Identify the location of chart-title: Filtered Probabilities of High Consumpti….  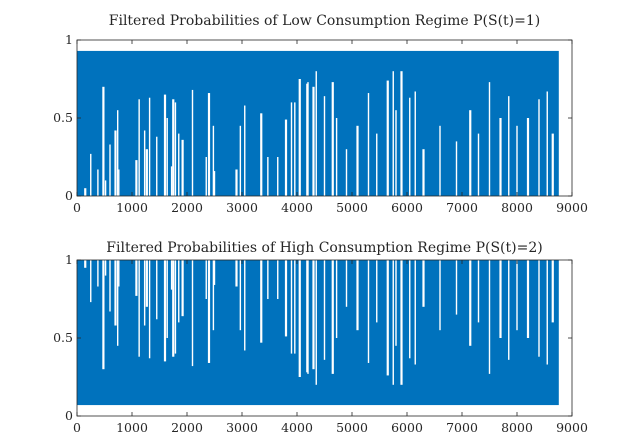
(324, 248).